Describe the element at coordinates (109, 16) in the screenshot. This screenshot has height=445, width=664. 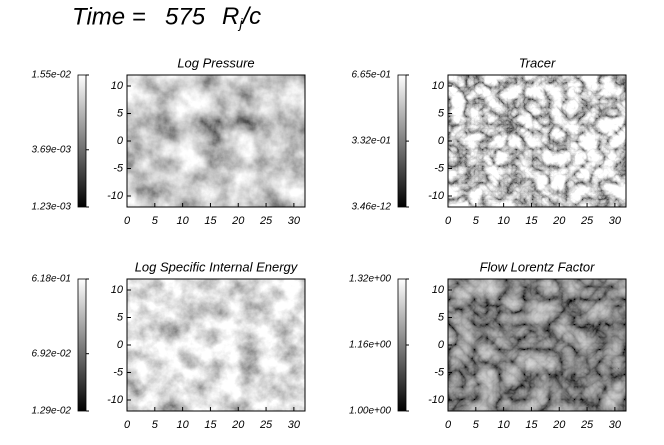
I see `time-label: Time =` at that location.